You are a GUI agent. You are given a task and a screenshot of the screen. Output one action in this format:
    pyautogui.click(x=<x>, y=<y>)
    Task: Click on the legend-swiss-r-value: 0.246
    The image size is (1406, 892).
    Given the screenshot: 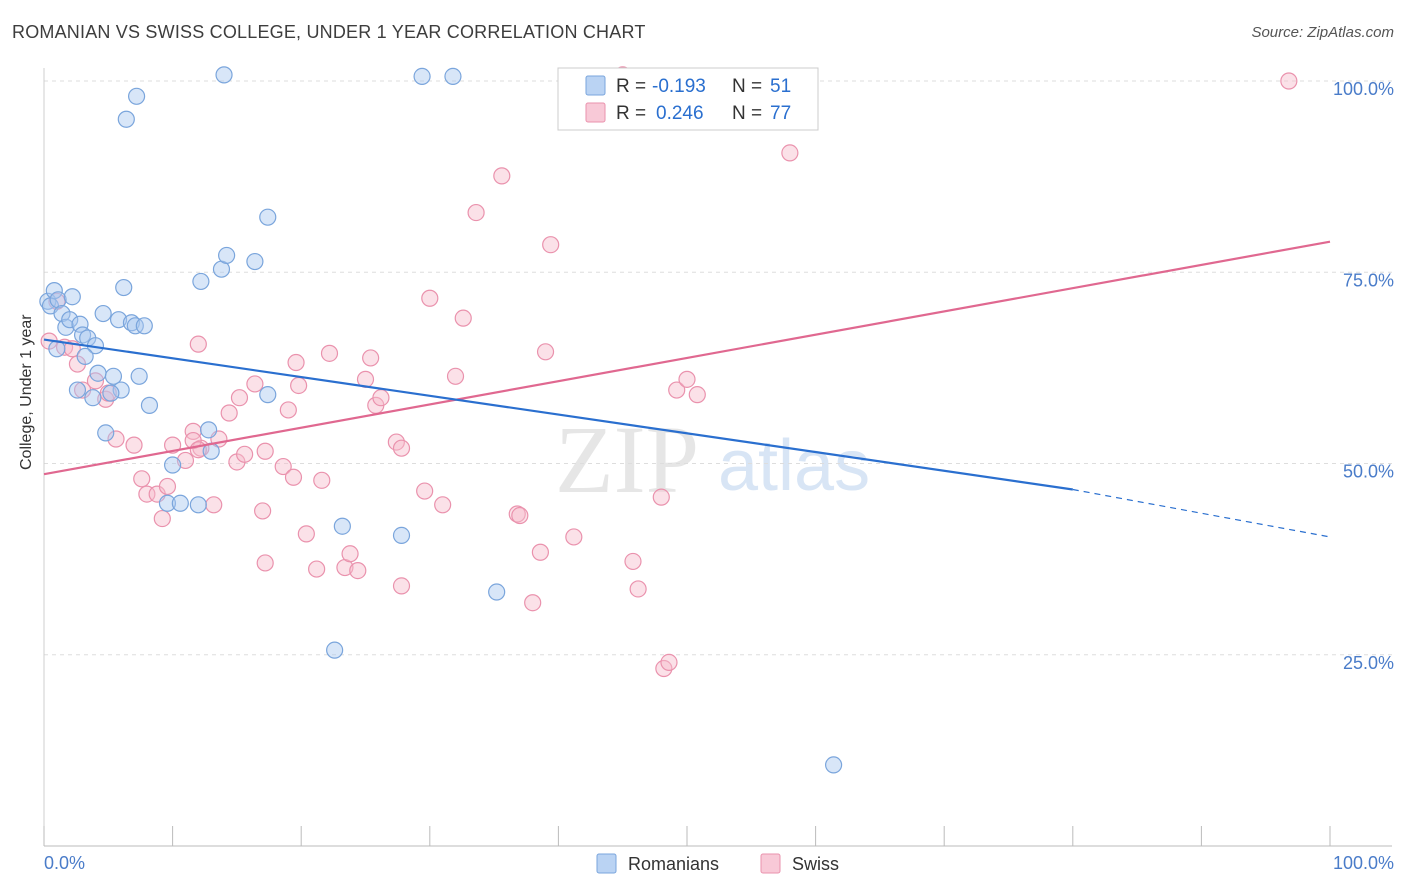 What is the action you would take?
    pyautogui.click(x=680, y=113)
    